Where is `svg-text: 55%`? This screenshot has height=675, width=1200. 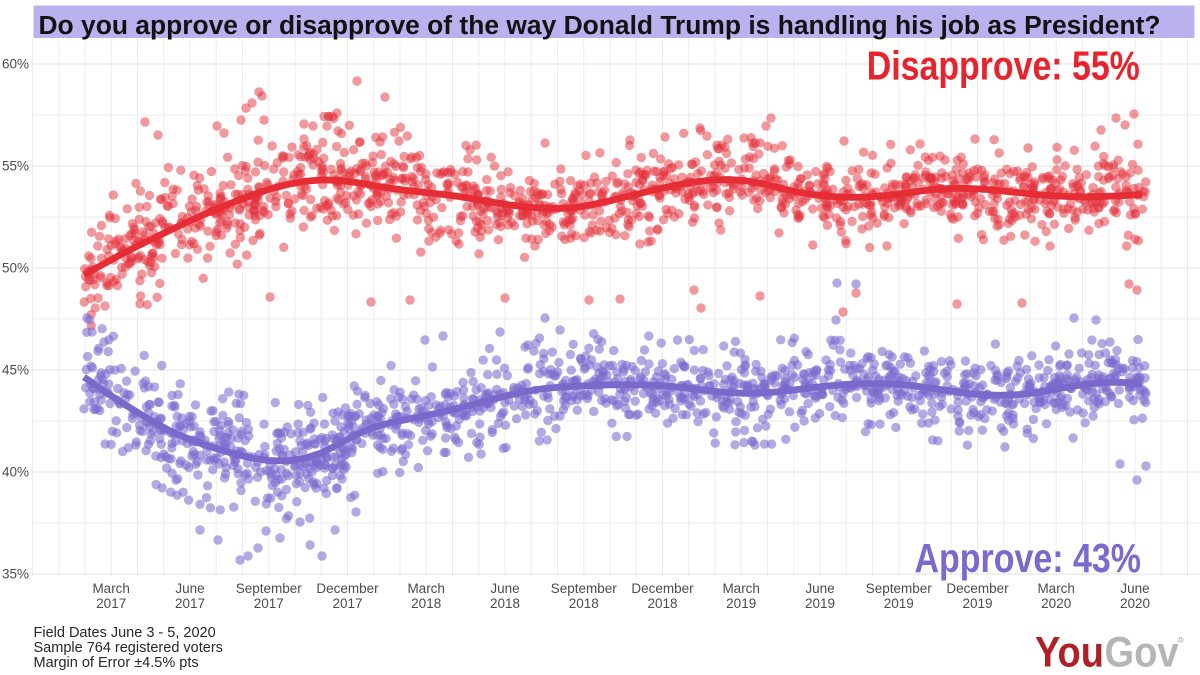 svg-text: 55% is located at coordinates (15, 166).